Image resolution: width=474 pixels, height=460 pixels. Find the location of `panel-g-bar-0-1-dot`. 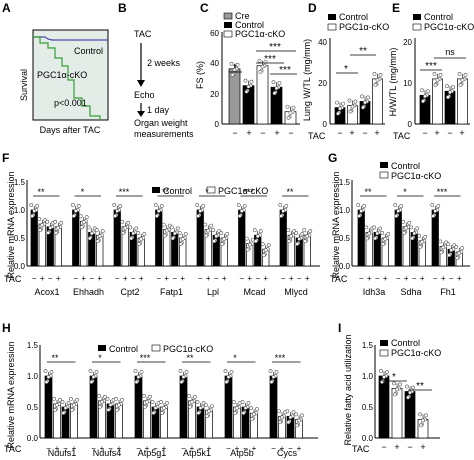

panel-g-bar-0-1-dot is located at coordinates (366, 227).